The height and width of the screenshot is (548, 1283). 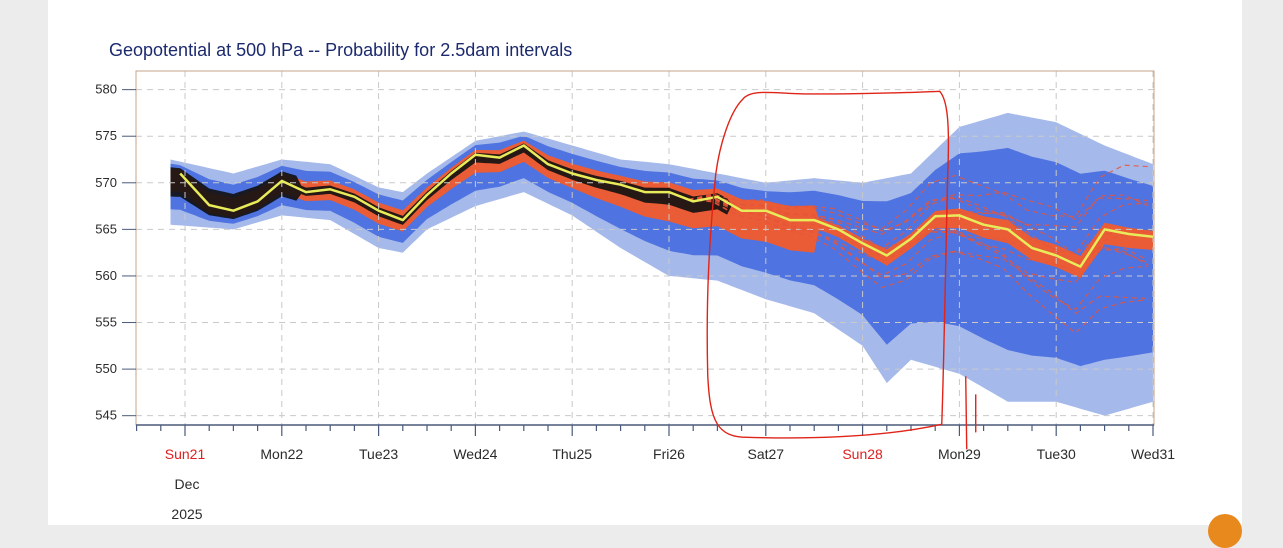 What do you see at coordinates (475, 454) in the screenshot?
I see `x-tick-label: Wed24` at bounding box center [475, 454].